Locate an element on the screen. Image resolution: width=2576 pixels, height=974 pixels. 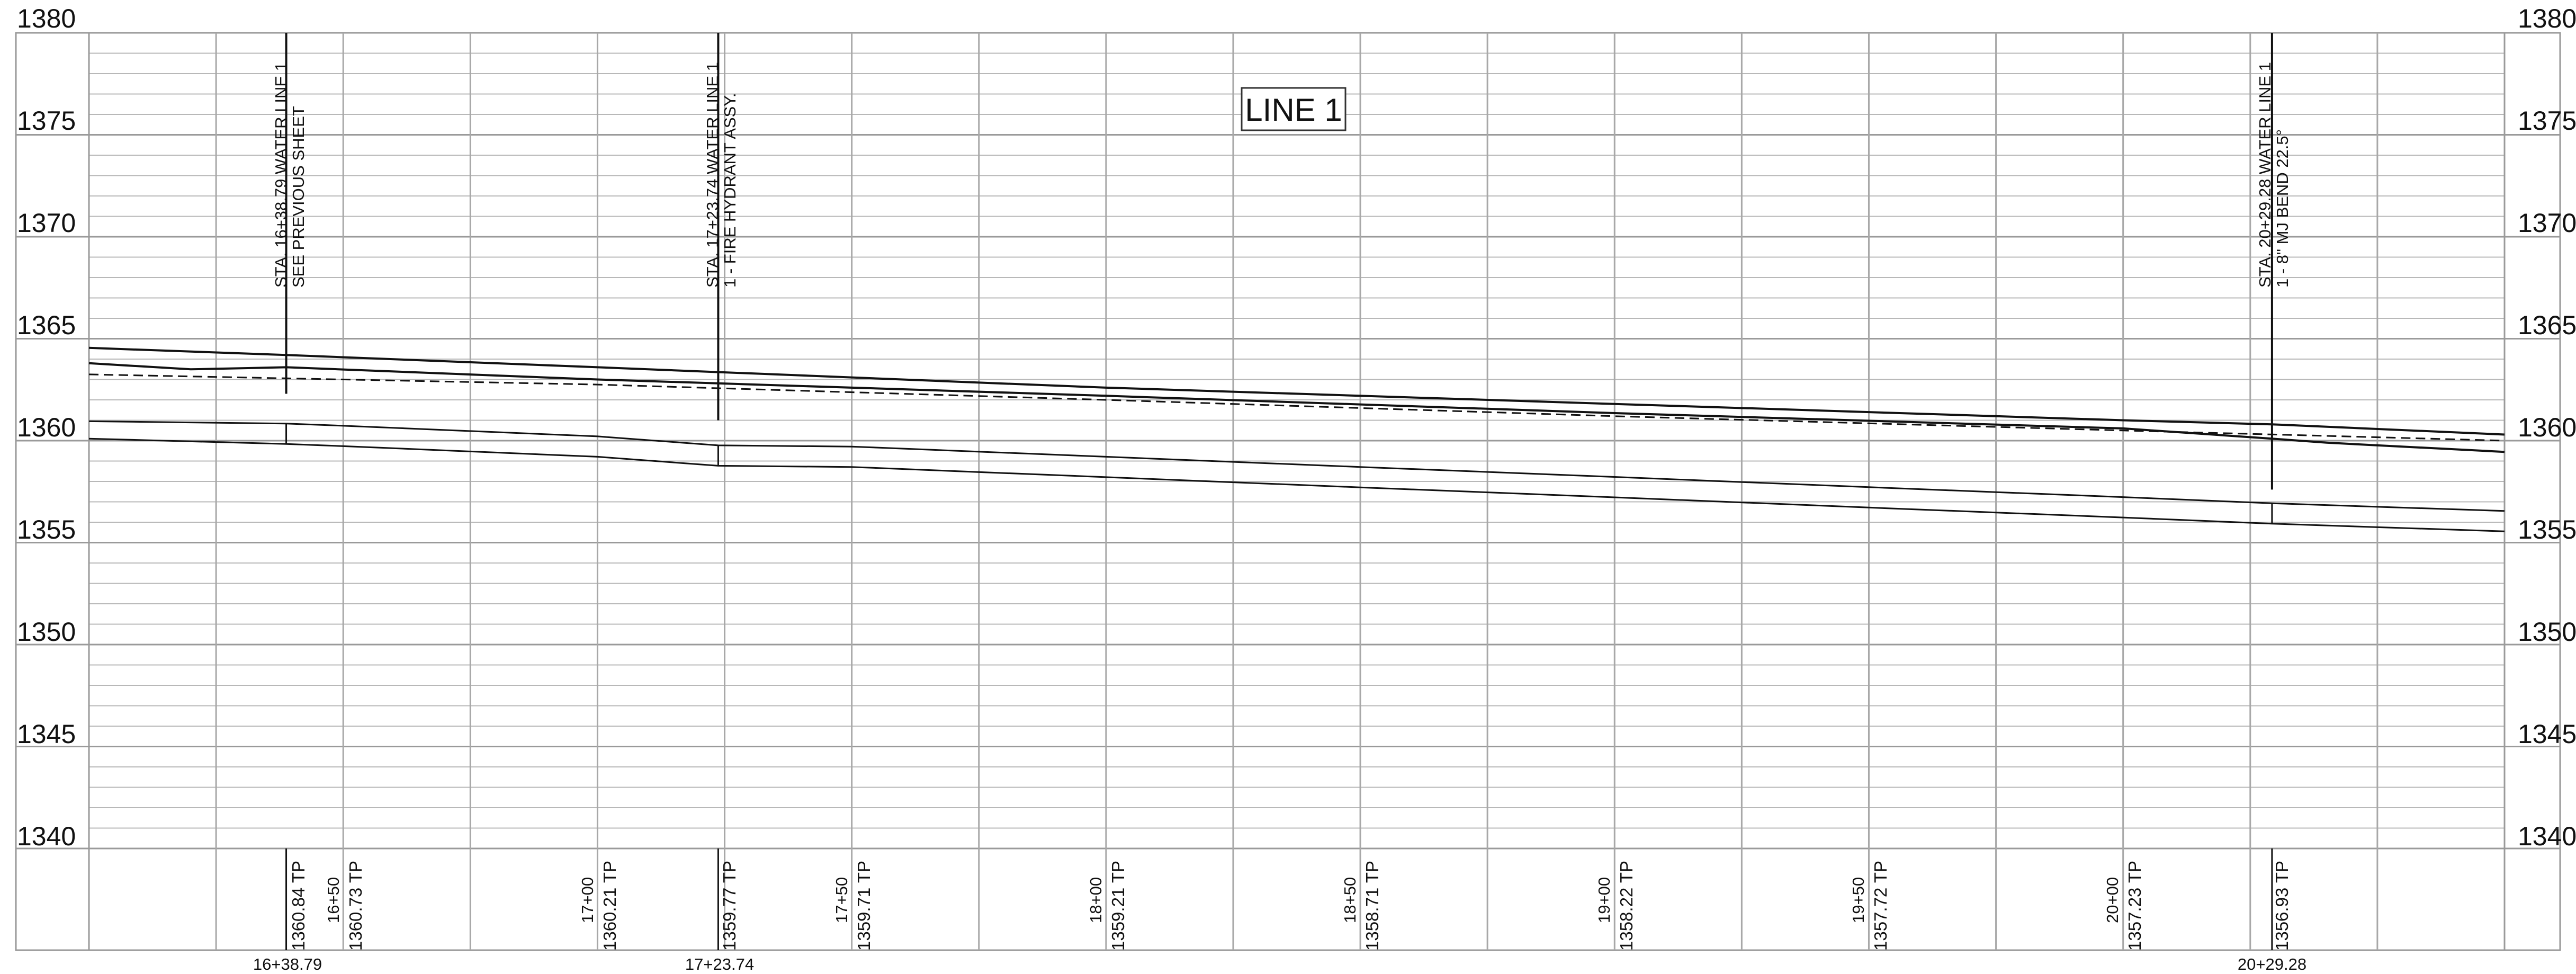
bottom-station-label: 20+29.28 is located at coordinates (2272, 964).